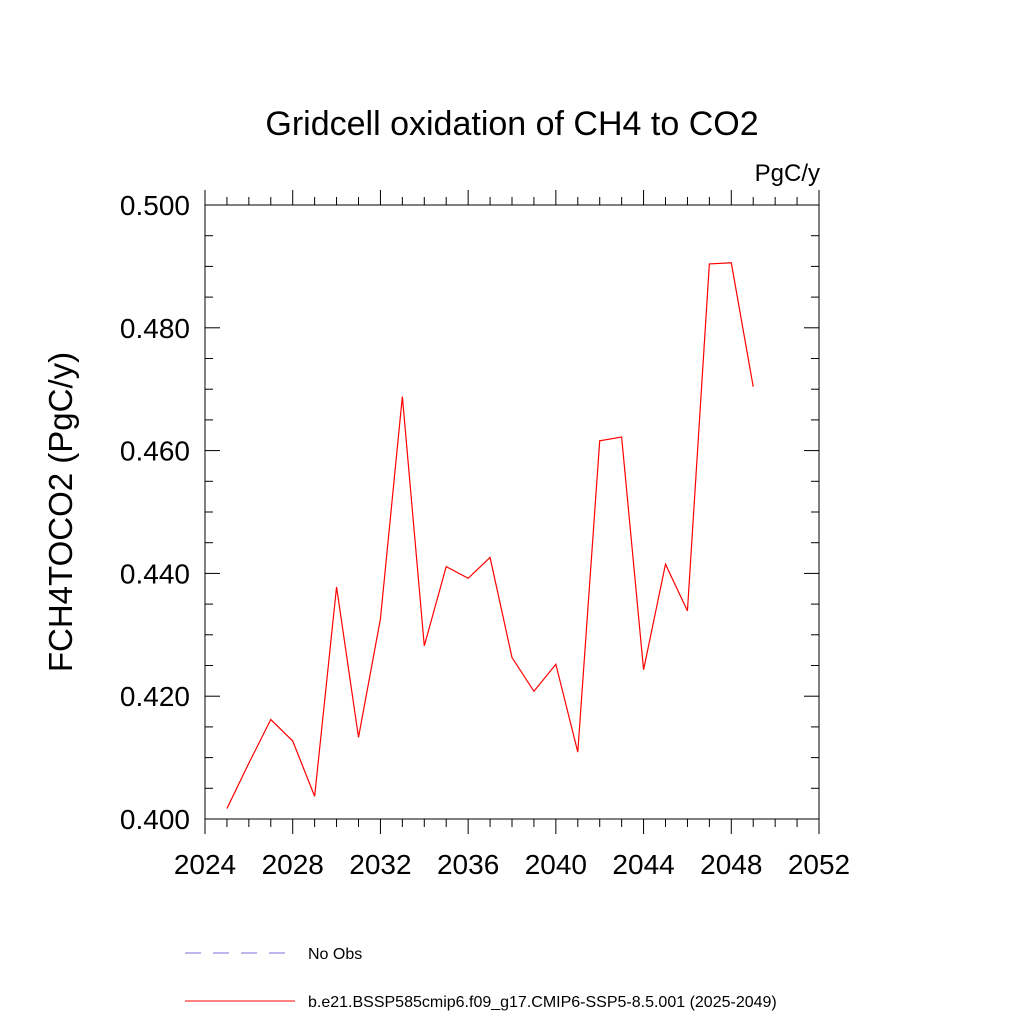 The image size is (1024, 1024). Describe the element at coordinates (60, 512) in the screenshot. I see `y-axis-label: FCH4TOCO2 (PgC/y)` at that location.